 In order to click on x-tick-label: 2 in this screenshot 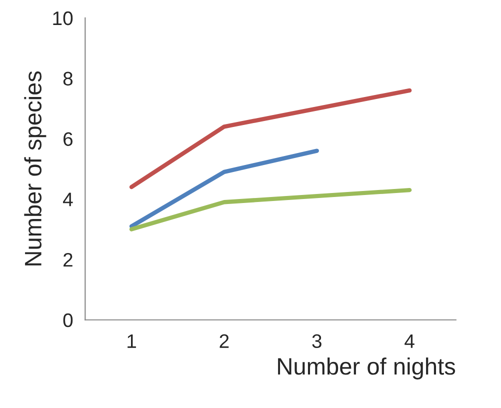, I will do `click(224, 341)`.